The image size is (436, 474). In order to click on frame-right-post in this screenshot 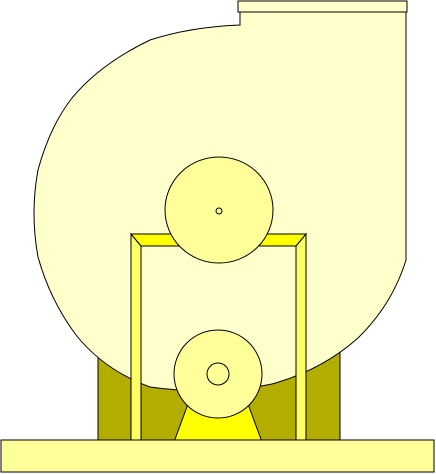, I will do `click(301, 337)`.